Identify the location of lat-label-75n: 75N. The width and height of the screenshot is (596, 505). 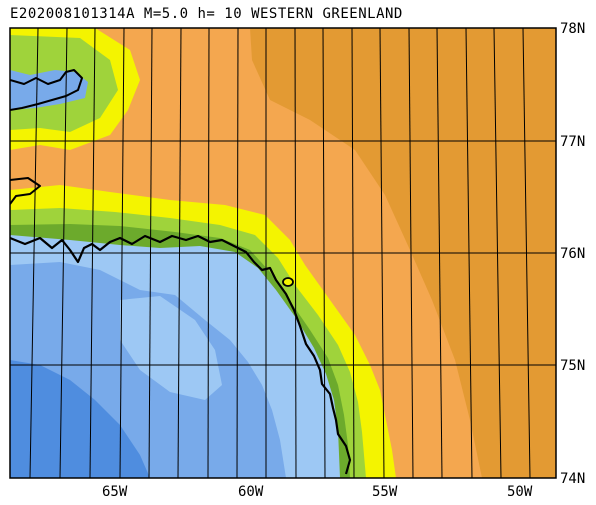
(572, 366).